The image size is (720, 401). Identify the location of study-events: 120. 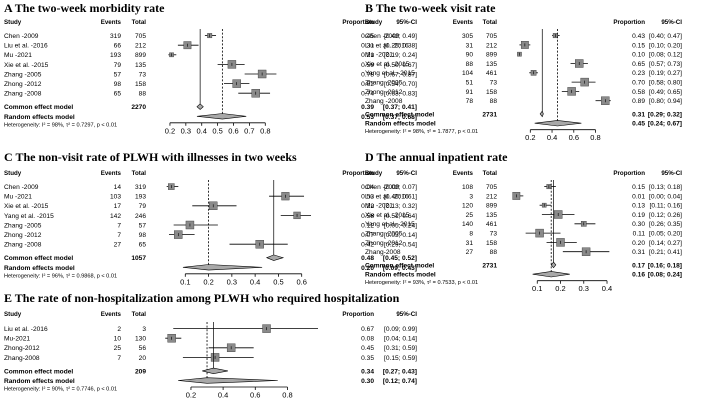
(467, 206).